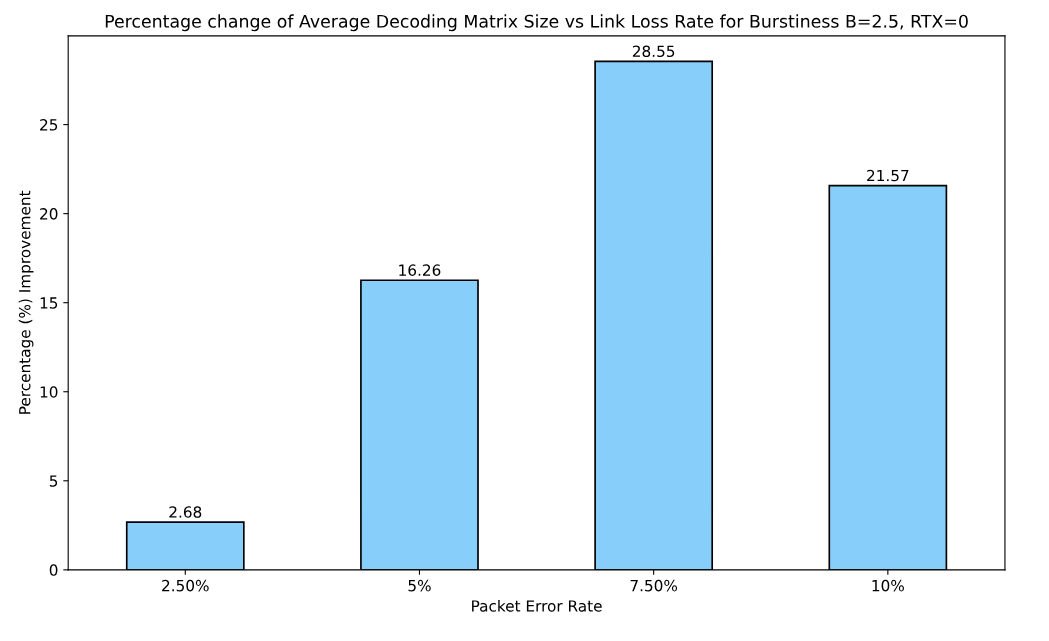  I want to click on data-label: 28.55, so click(653, 51).